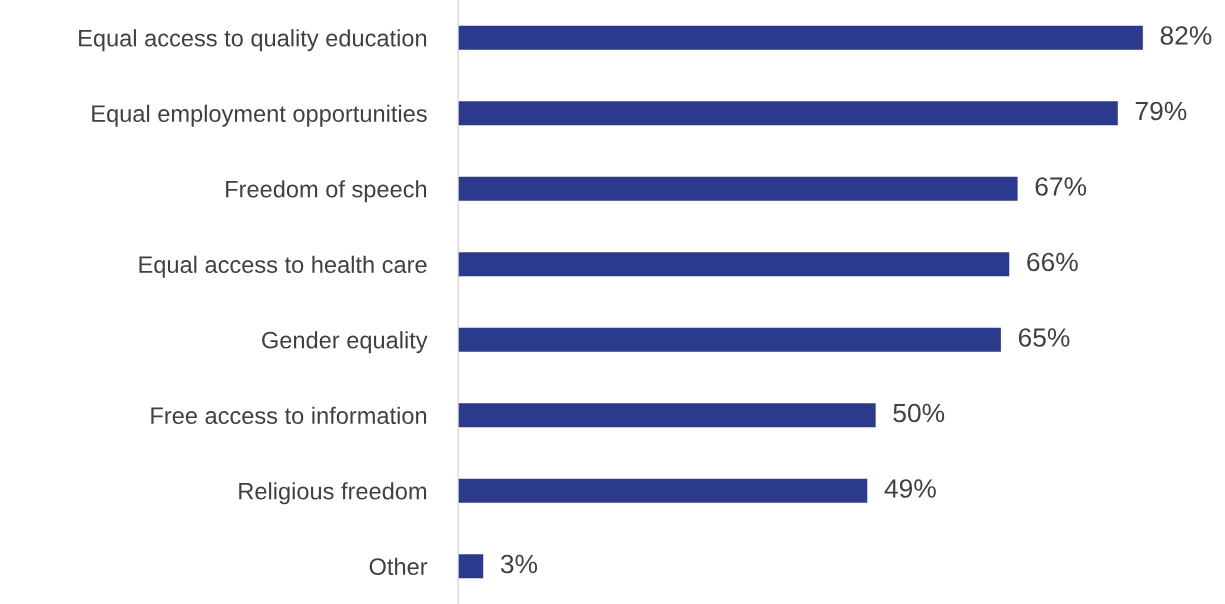  I want to click on y-tick-label: Other, so click(398, 566).